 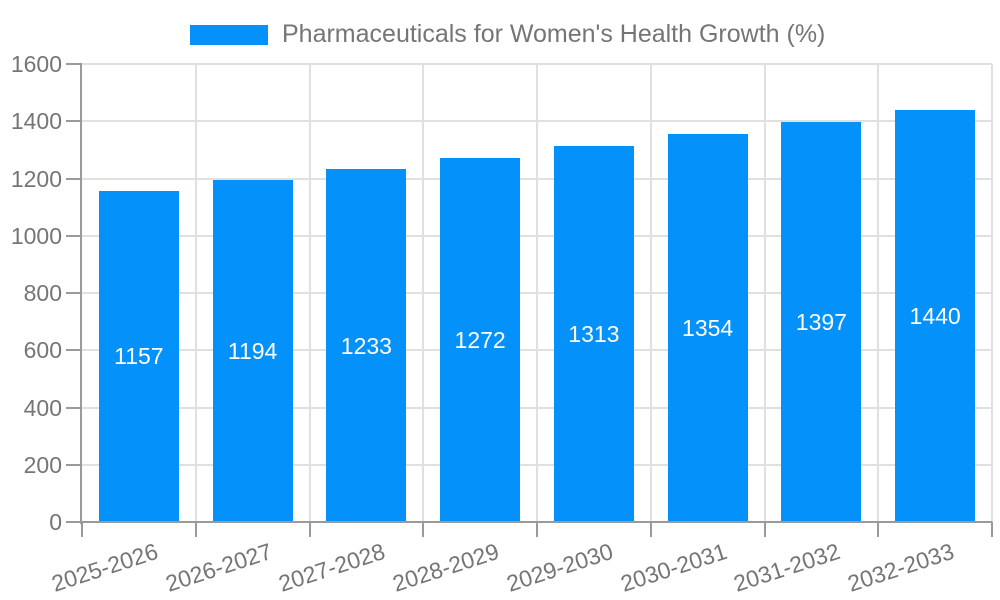 I want to click on y-tick-label: 1200, so click(x=36, y=178).